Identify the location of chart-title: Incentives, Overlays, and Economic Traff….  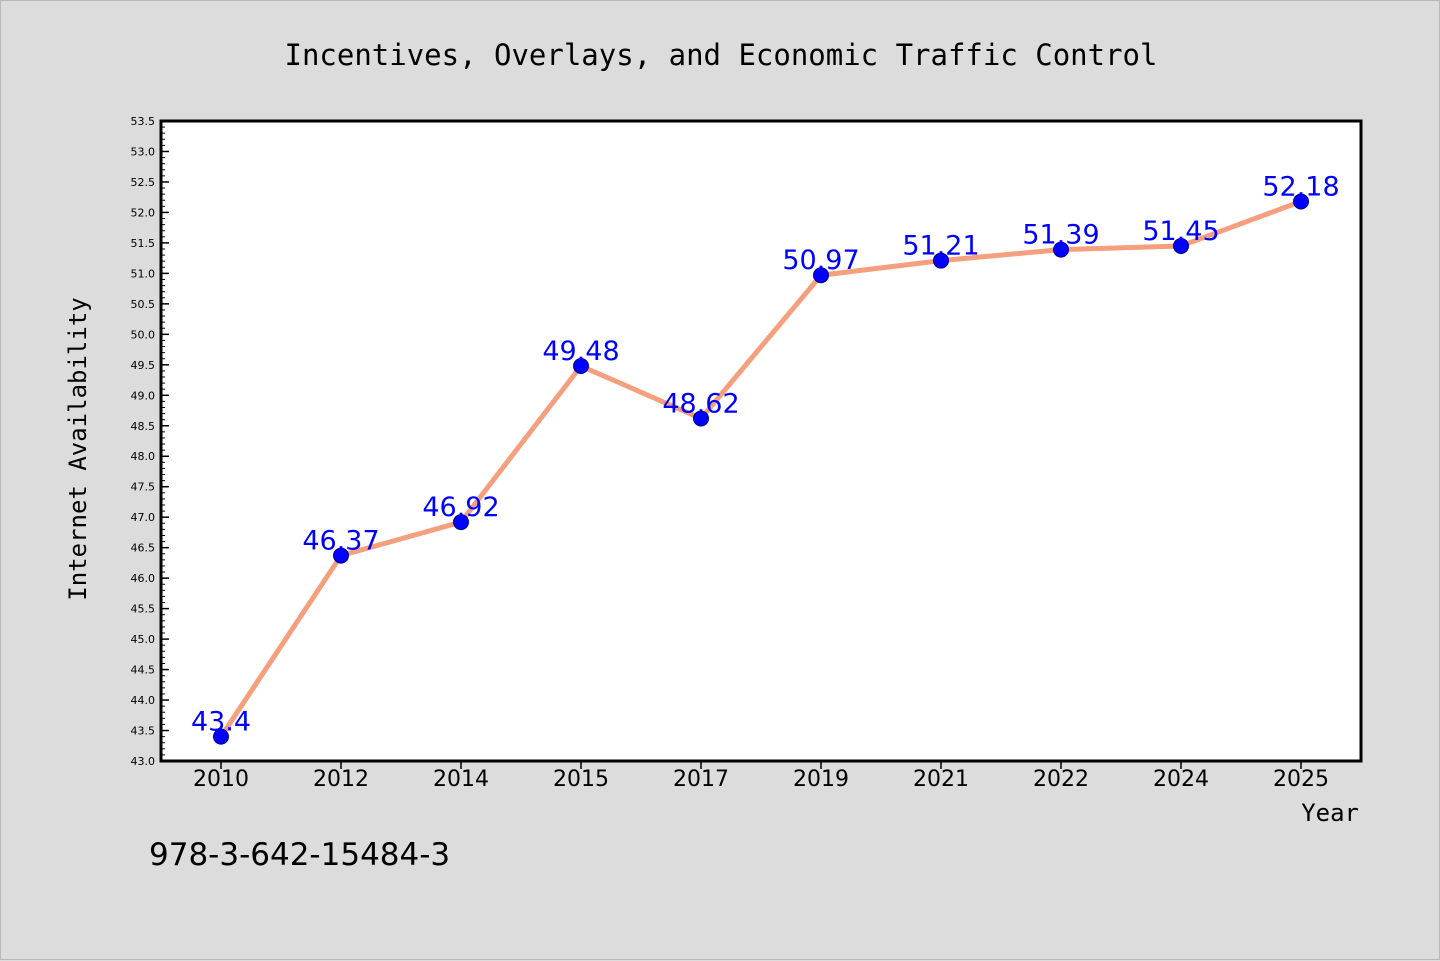
(721, 55).